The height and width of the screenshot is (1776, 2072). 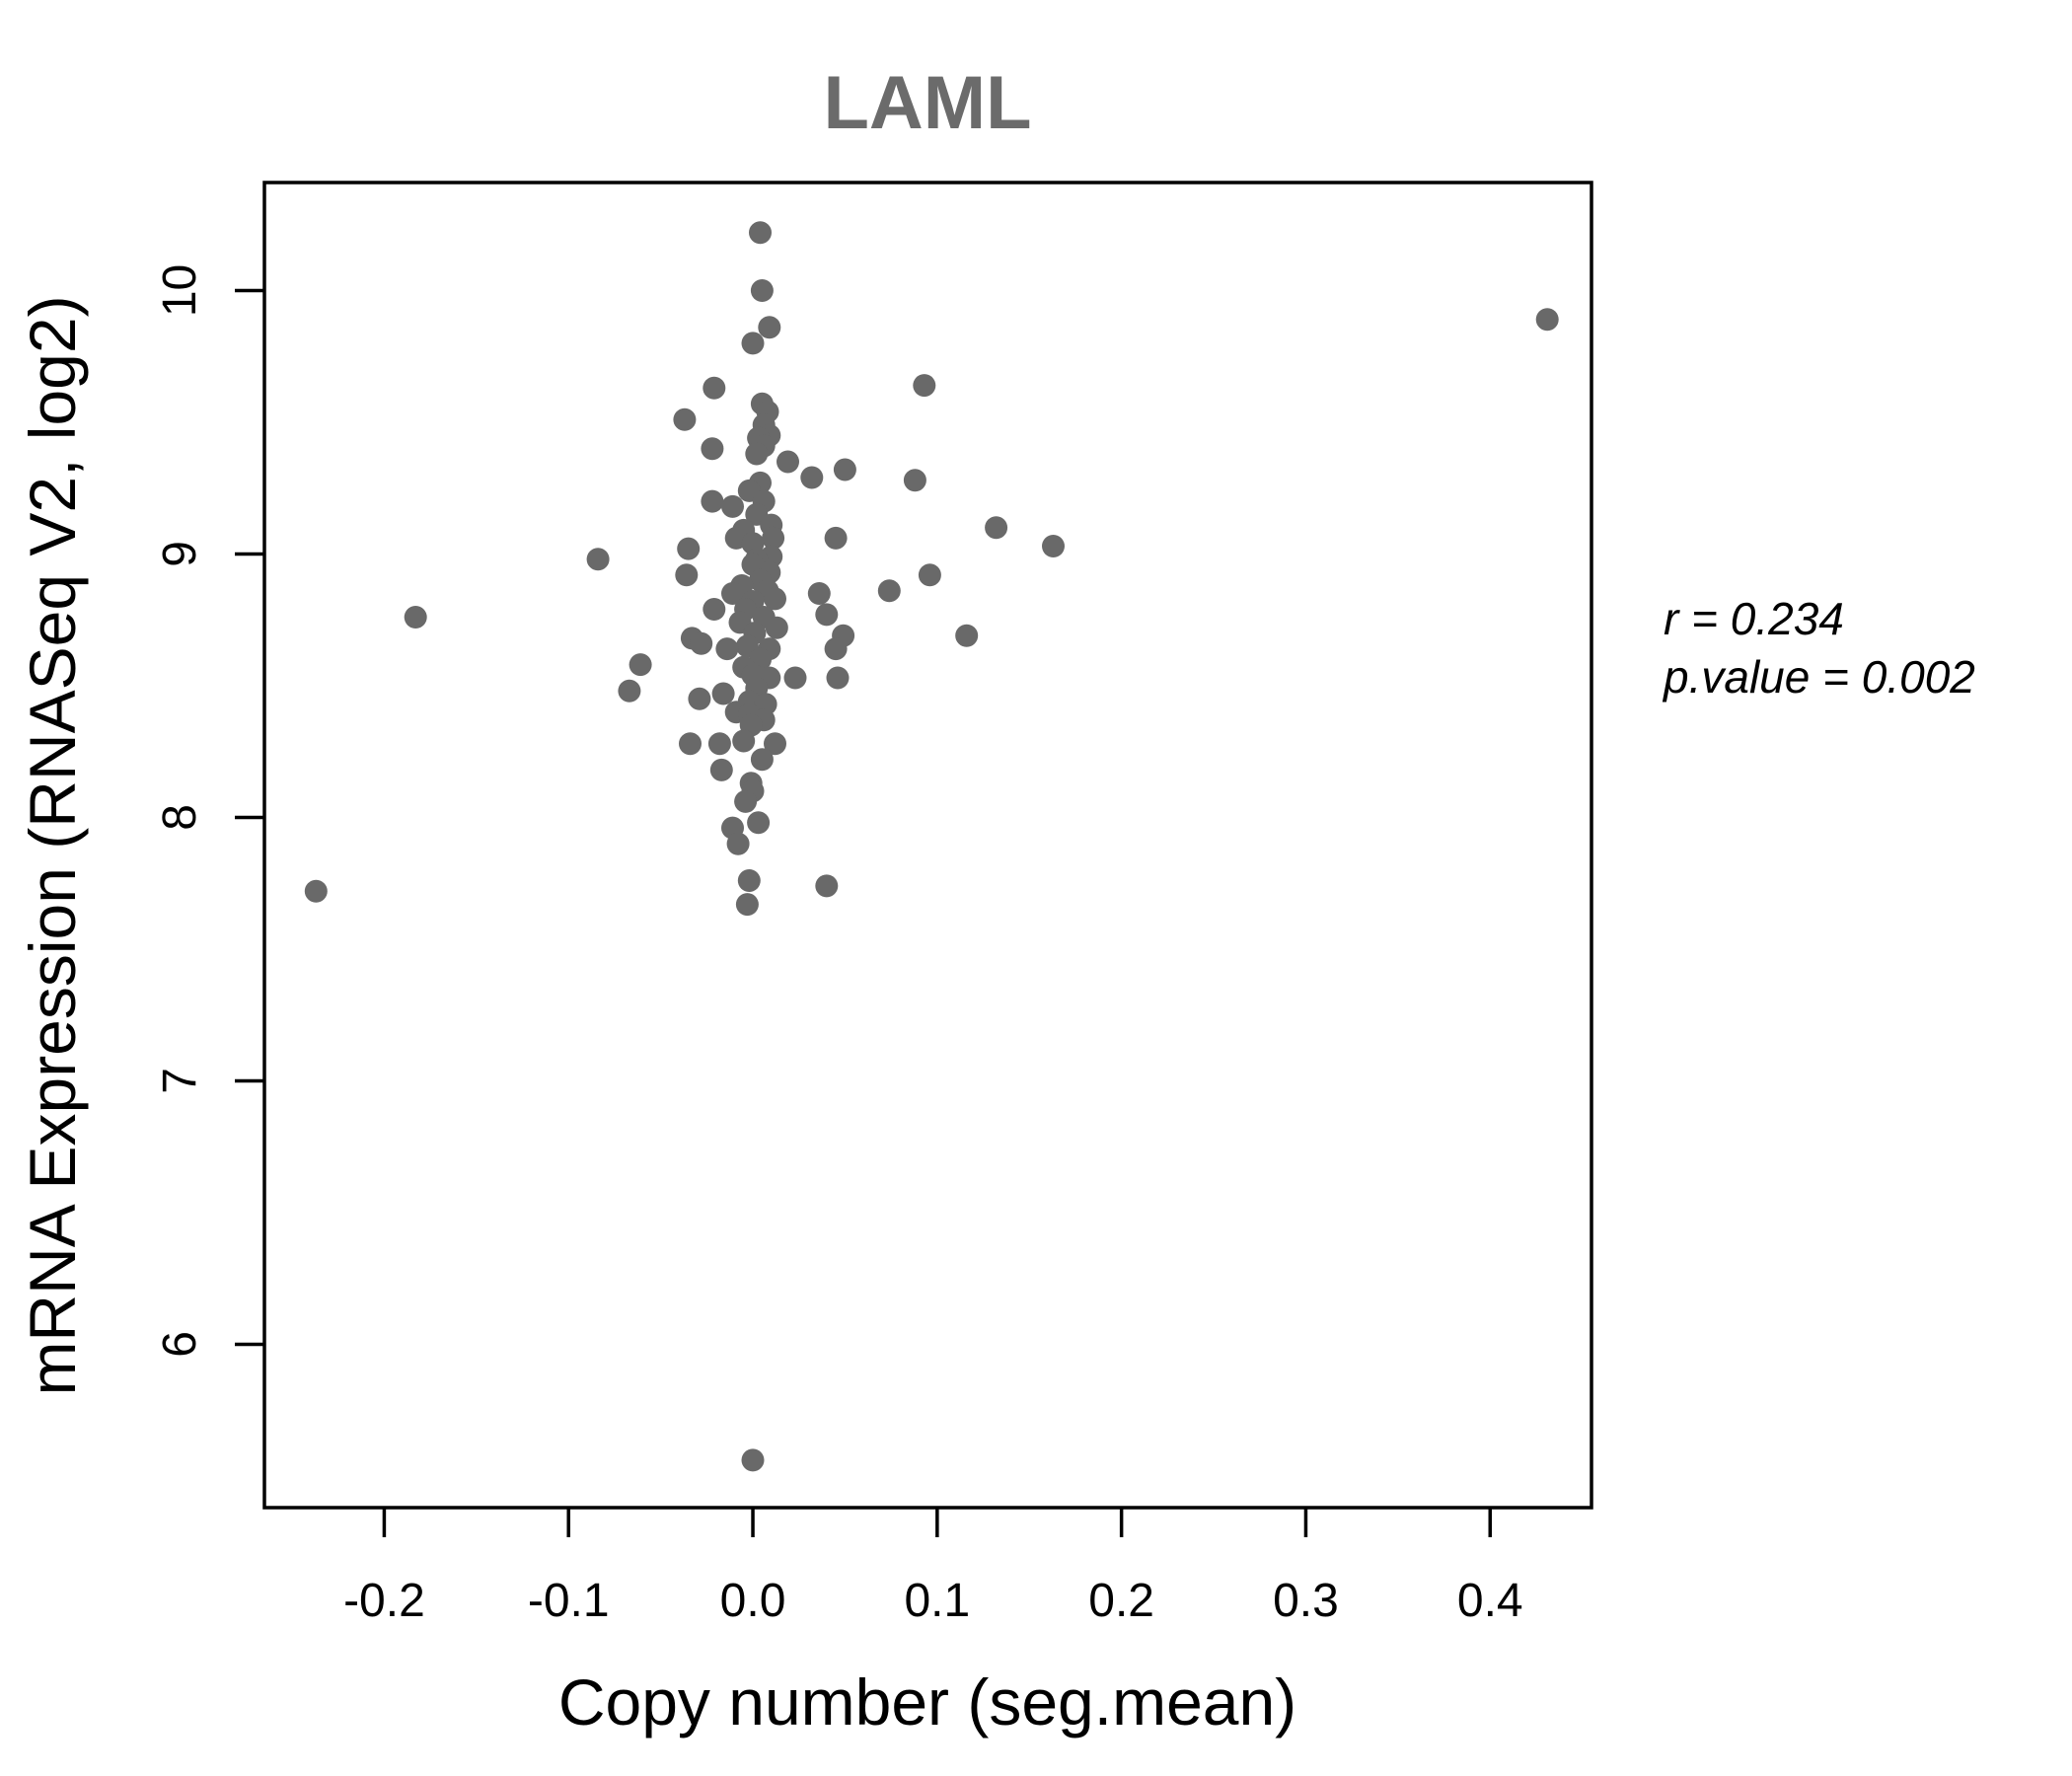 What do you see at coordinates (933, 1567) in the screenshot?
I see `x-axis-ticks: -0.2 -0.1 0.0 0.1 0.2 0.3 0.4` at bounding box center [933, 1567].